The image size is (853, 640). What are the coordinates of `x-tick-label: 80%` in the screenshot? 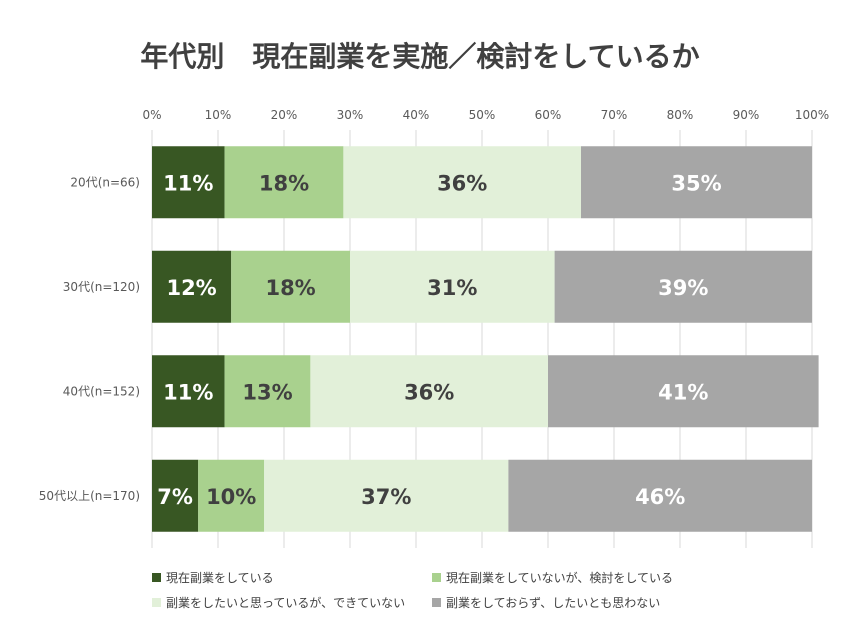 It's located at (680, 115).